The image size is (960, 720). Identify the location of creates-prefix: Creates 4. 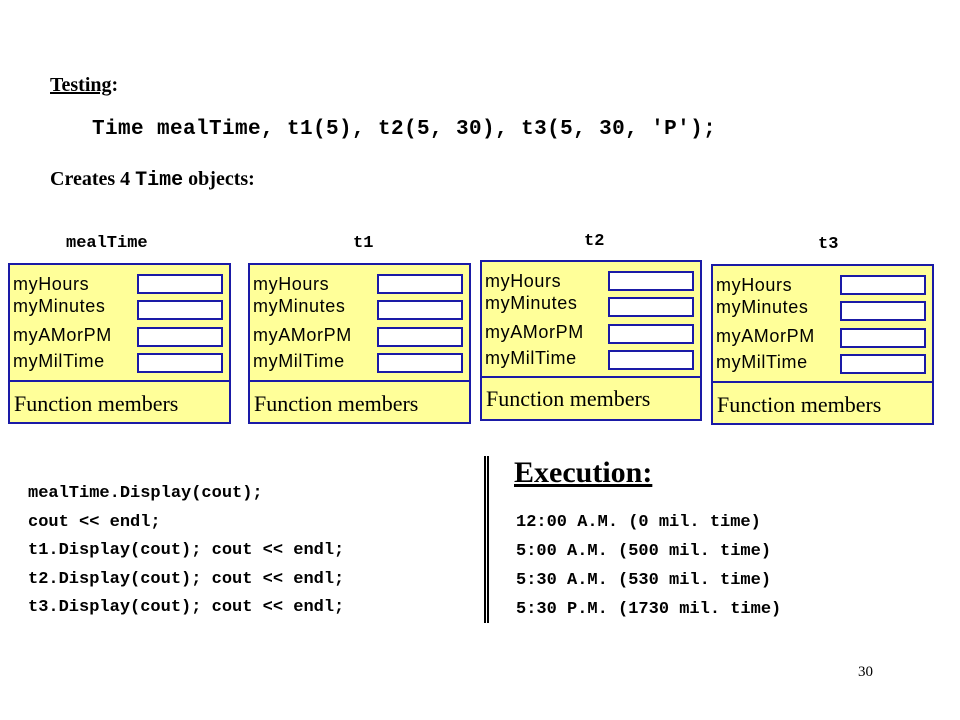
(93, 179).